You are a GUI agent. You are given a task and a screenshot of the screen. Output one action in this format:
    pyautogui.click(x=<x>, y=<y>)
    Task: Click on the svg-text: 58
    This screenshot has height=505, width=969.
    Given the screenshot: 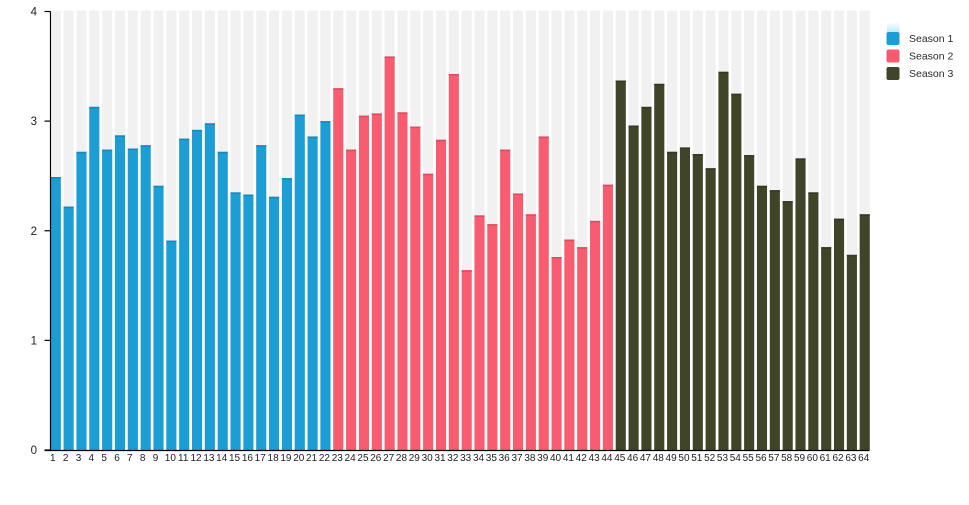 What is the action you would take?
    pyautogui.click(x=787, y=458)
    